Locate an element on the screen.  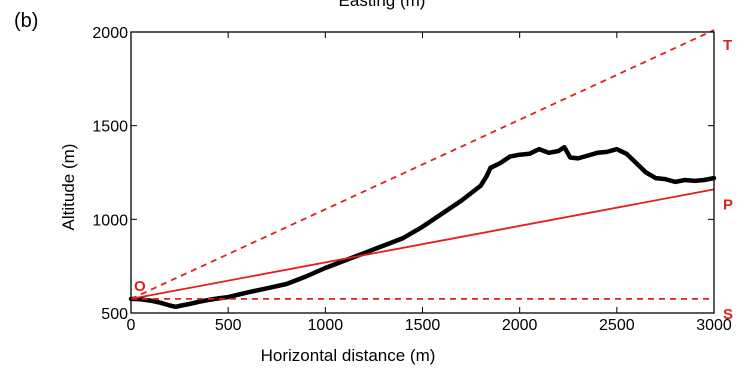
panel-label: (b) is located at coordinates (26, 21).